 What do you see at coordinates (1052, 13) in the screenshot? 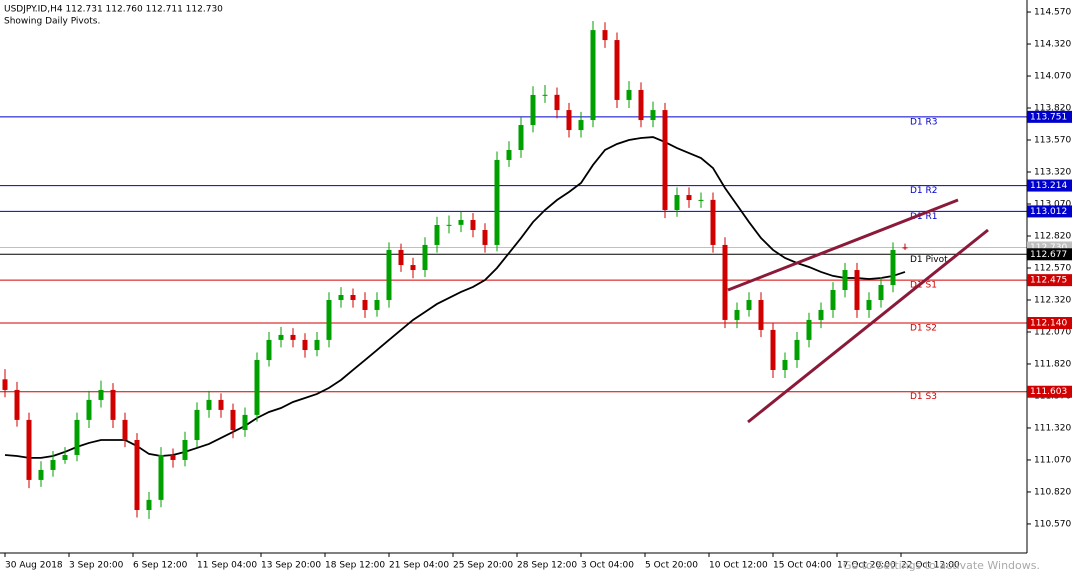
I see `y-tick-label: 114.570` at bounding box center [1052, 13].